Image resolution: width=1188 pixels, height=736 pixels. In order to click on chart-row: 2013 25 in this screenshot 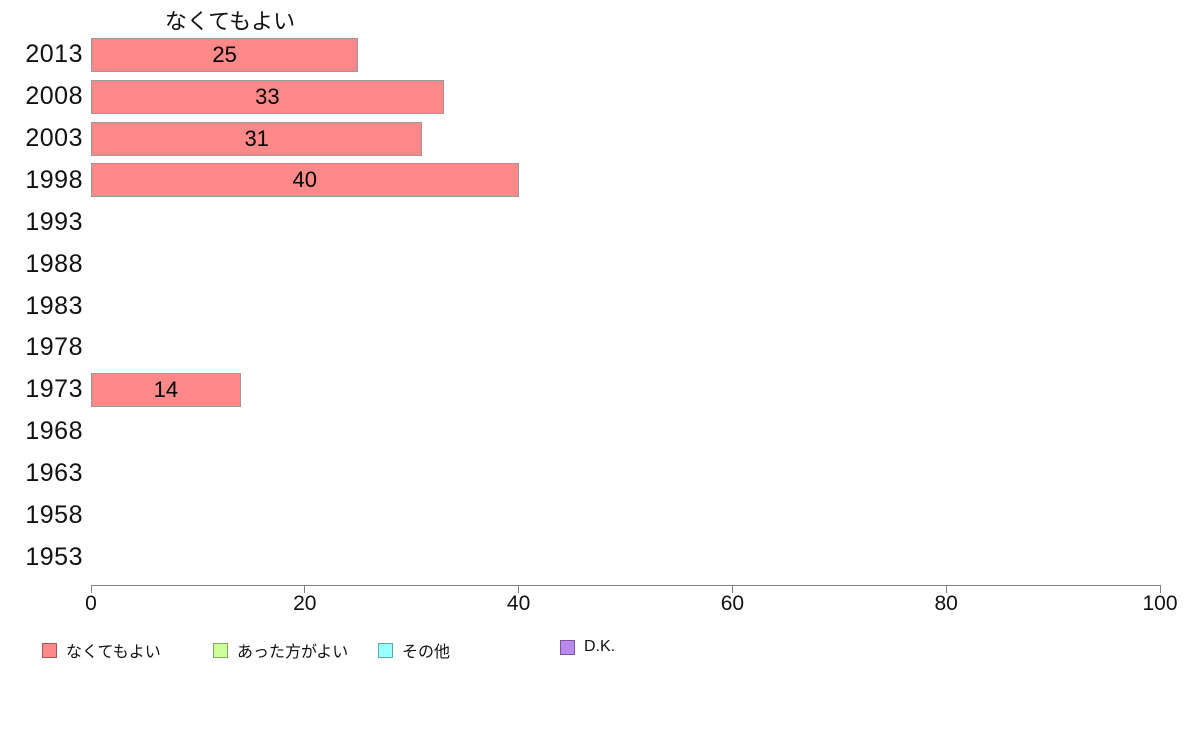, I will do `click(594, 55)`.